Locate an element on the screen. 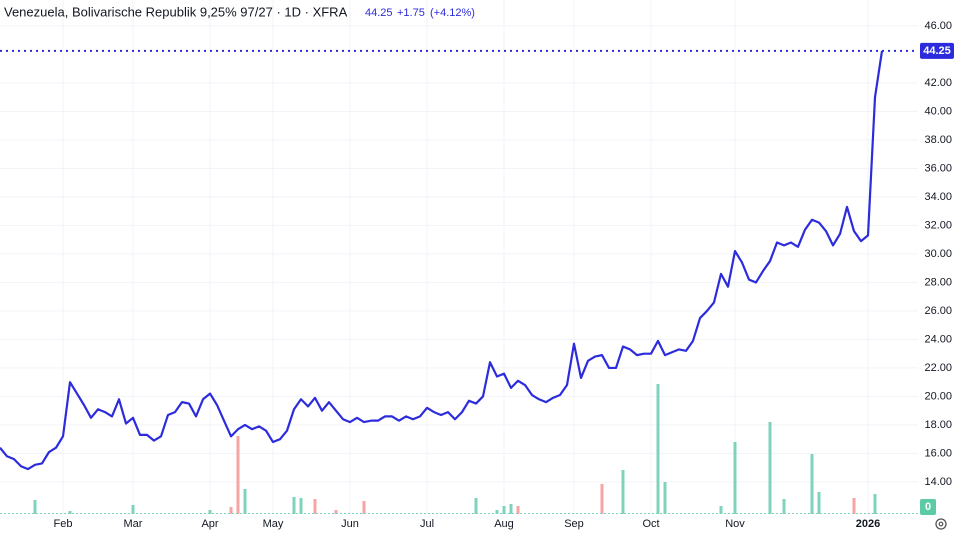  x-tick-label: Sep is located at coordinates (574, 524).